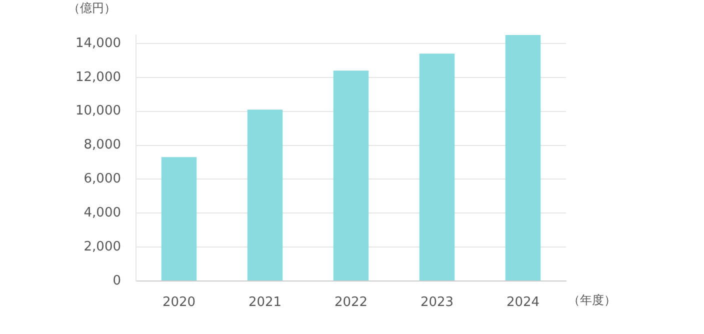  I want to click on x-tick-label: 2020, so click(179, 302).